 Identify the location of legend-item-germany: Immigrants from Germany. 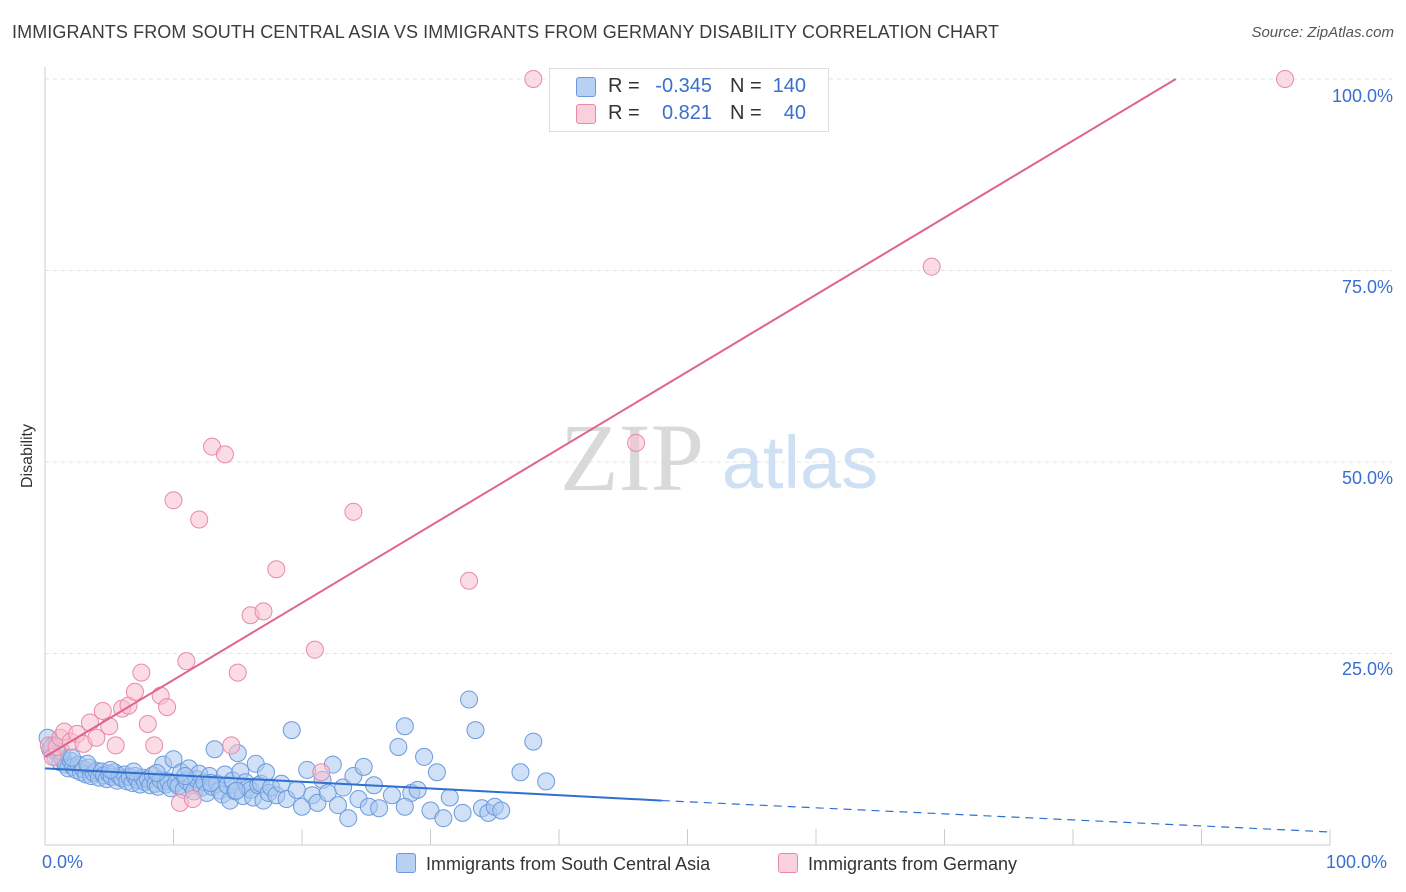
(897, 864).